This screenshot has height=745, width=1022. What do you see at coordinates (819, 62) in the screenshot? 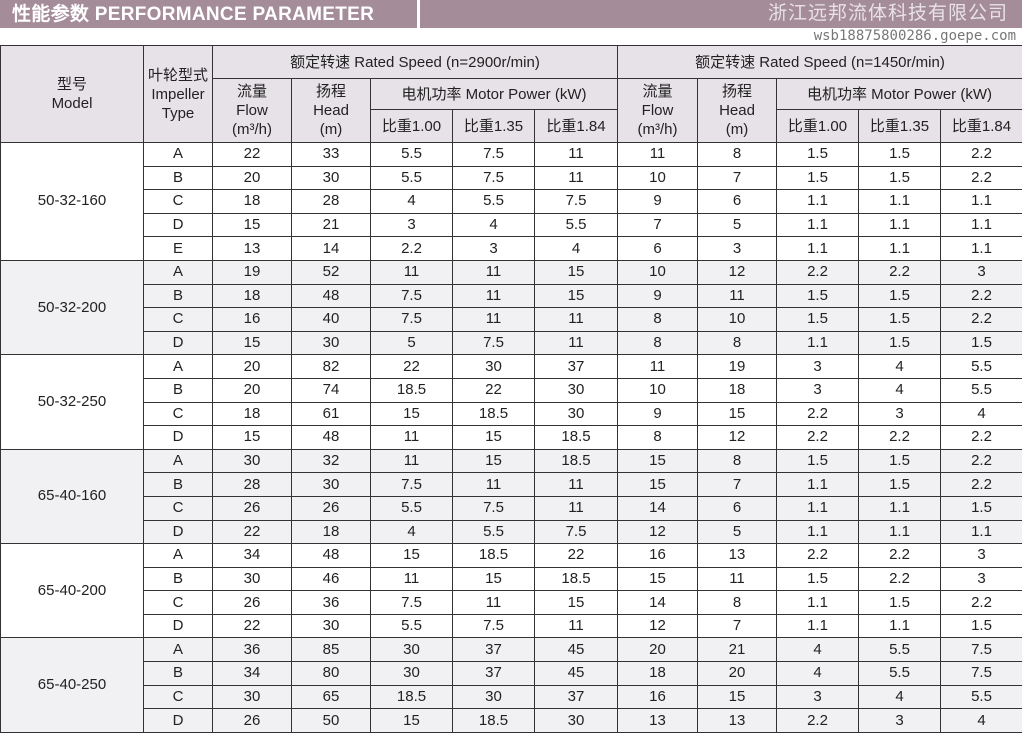
I see `header-speed-1450: 额定转速 Rated Speed (n=1450r/min)` at bounding box center [819, 62].